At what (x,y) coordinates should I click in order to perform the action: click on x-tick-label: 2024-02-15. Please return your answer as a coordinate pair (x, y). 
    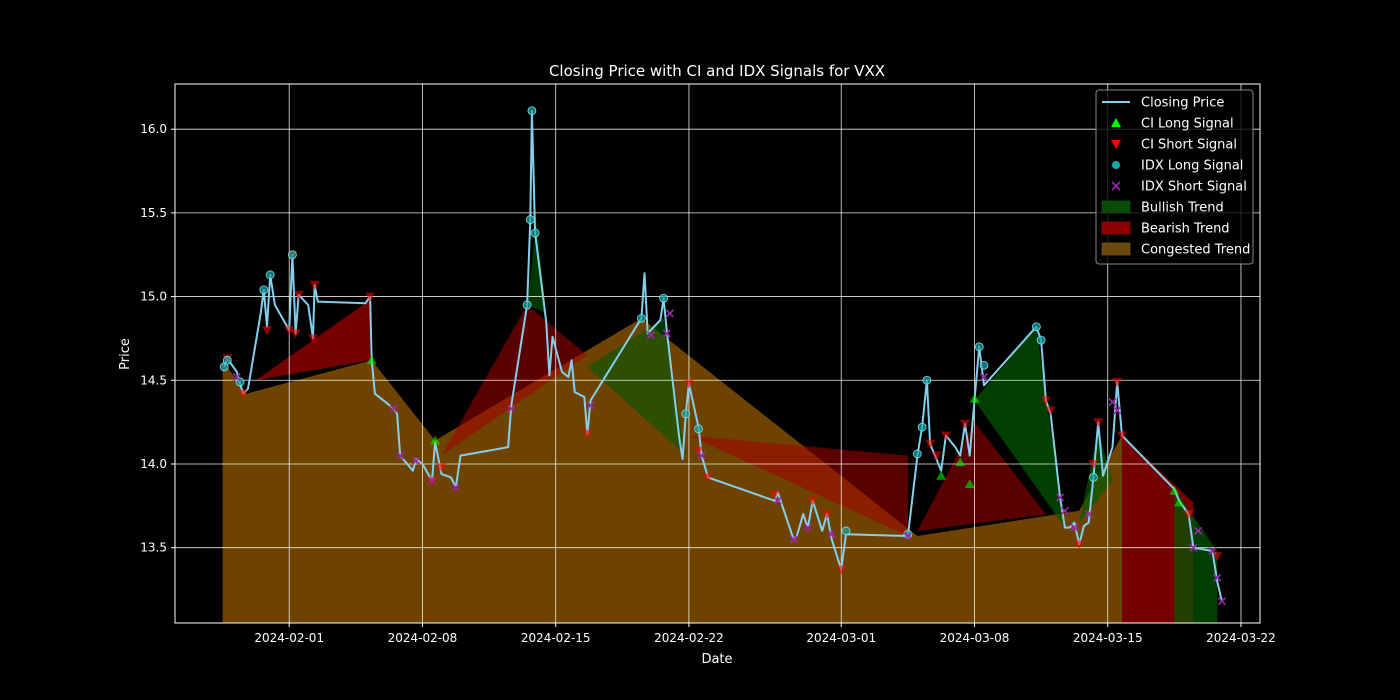
    Looking at the image, I should click on (556, 638).